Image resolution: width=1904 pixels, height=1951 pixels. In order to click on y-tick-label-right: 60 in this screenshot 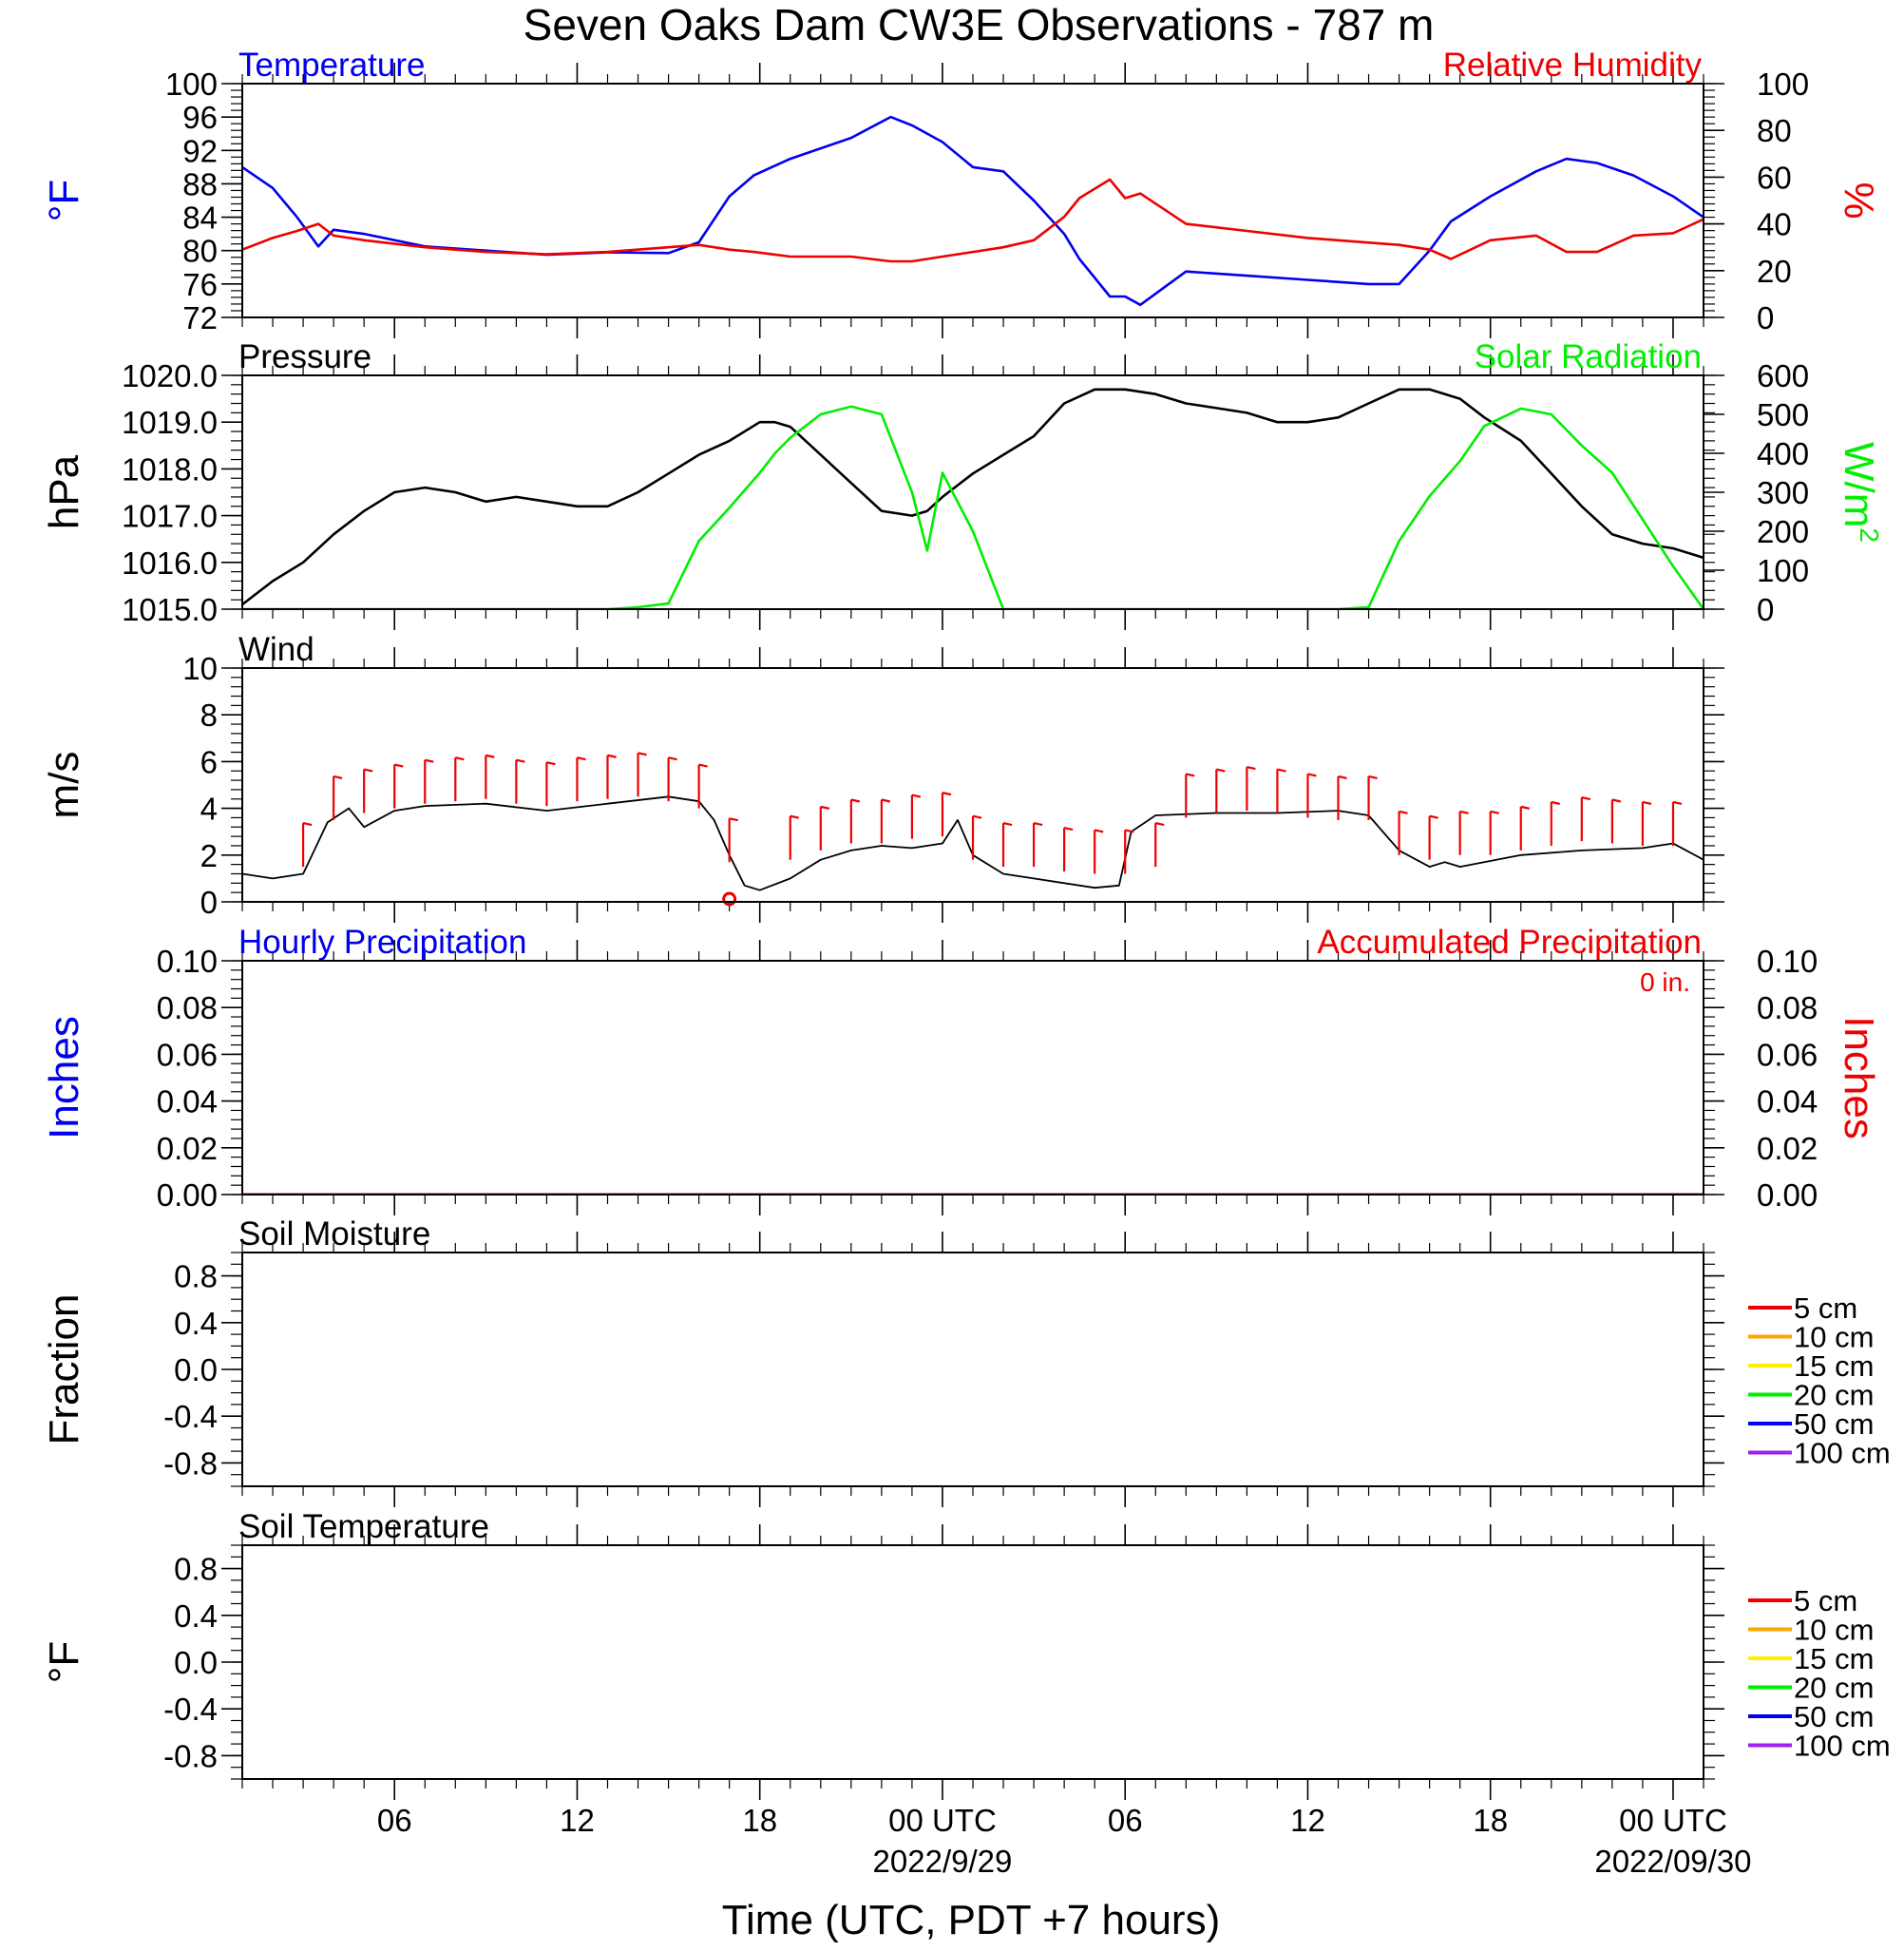, I will do `click(1775, 177)`.